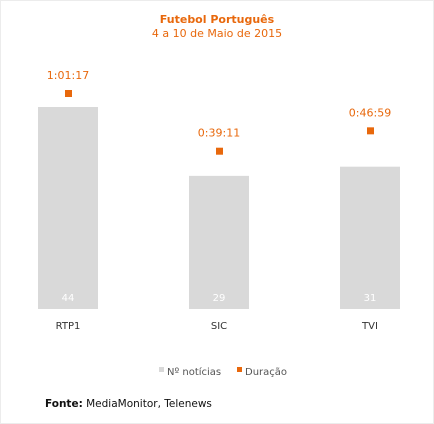  I want to click on duration-marker-rtp1, so click(68, 93).